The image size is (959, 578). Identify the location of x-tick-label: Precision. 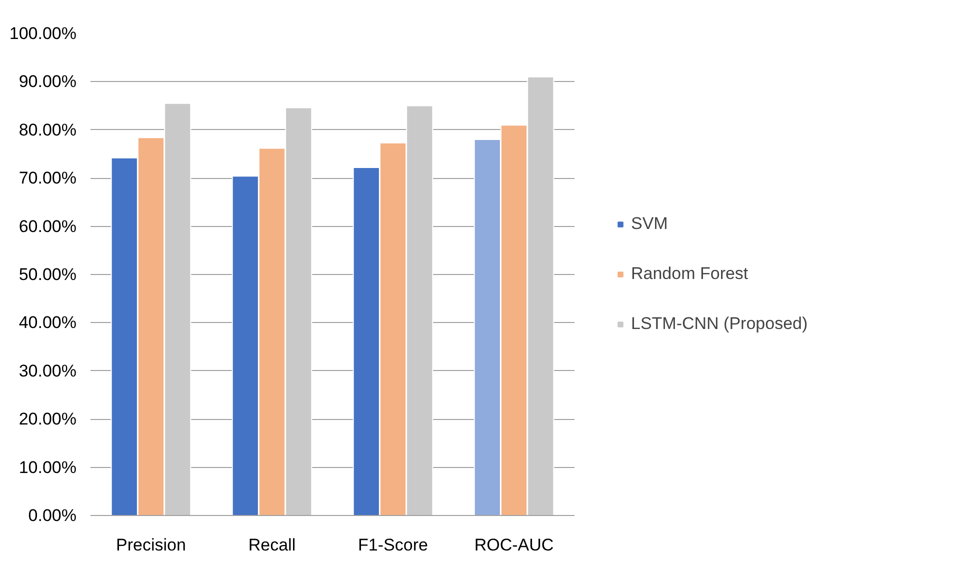
(151, 545).